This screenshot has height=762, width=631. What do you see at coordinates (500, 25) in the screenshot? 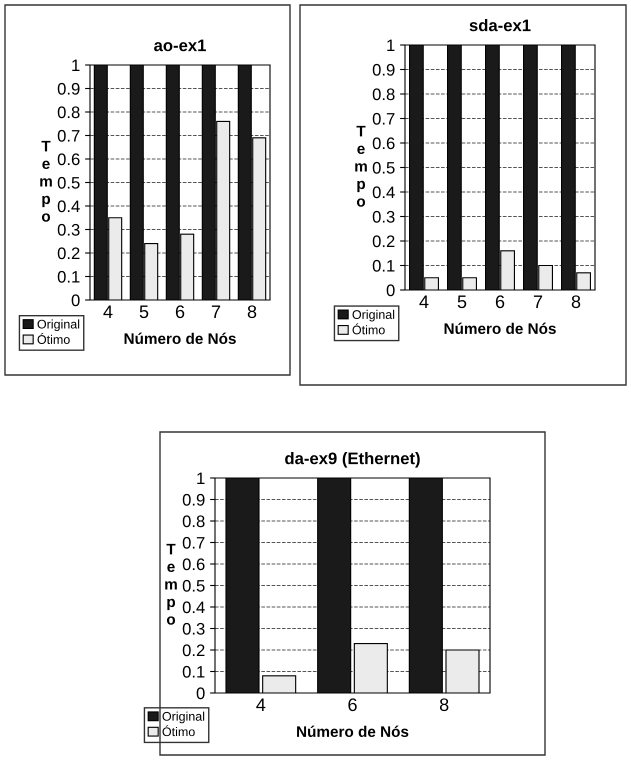
I see `chart-title: sda-ex1` at bounding box center [500, 25].